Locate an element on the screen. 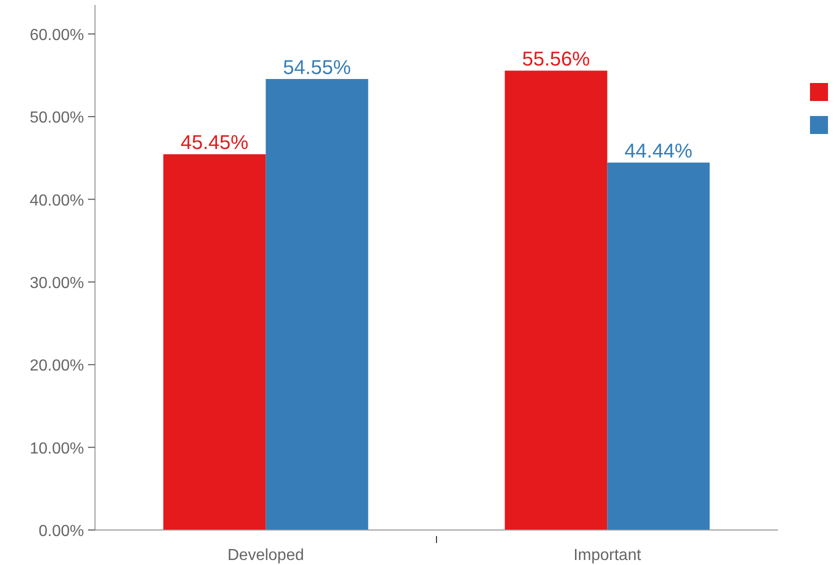 Image resolution: width=839 pixels, height=565 pixels. y-tick-label: 40.00% is located at coordinates (57, 201).